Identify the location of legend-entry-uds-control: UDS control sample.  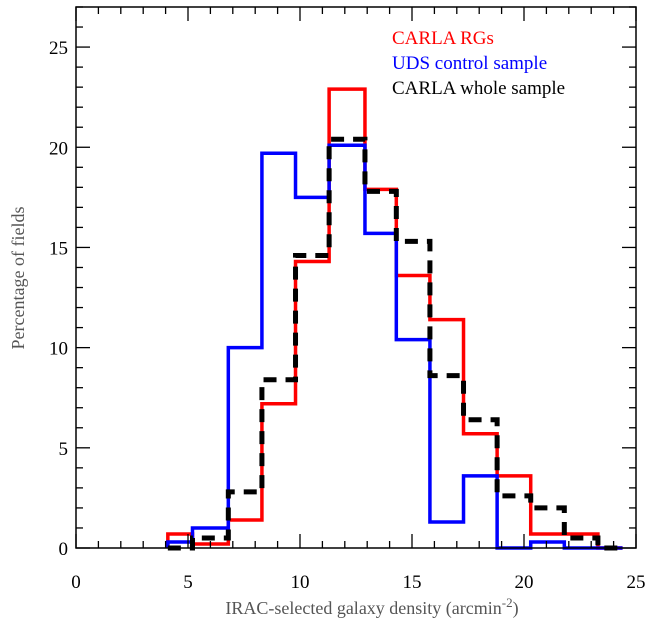
(469, 63).